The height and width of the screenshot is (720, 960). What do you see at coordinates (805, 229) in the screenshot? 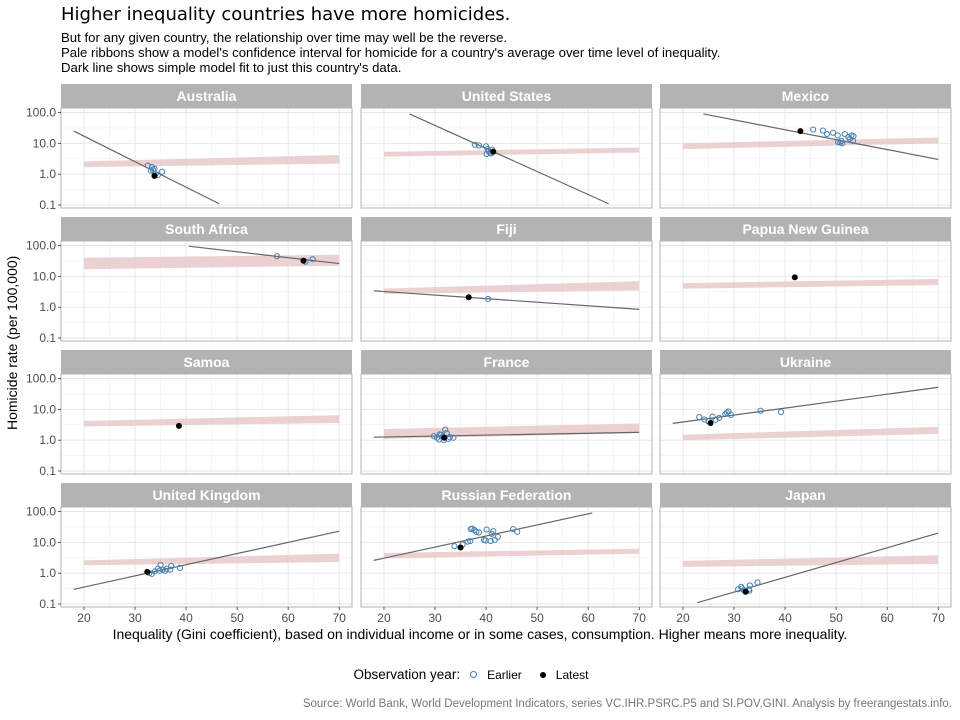
I see `facet-title: Papua New Guinea` at bounding box center [805, 229].